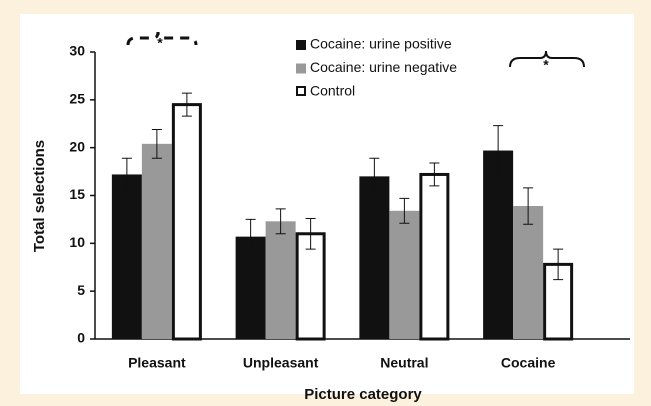 Image resolution: width=651 pixels, height=406 pixels. I want to click on y-tick-label: 20, so click(77, 146).